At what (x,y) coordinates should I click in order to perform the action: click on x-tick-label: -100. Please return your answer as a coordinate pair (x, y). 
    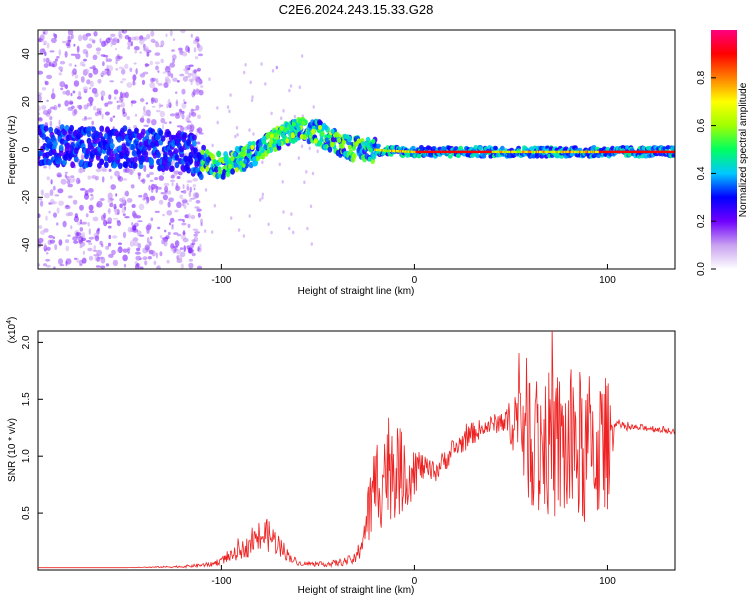
    Looking at the image, I should click on (221, 280).